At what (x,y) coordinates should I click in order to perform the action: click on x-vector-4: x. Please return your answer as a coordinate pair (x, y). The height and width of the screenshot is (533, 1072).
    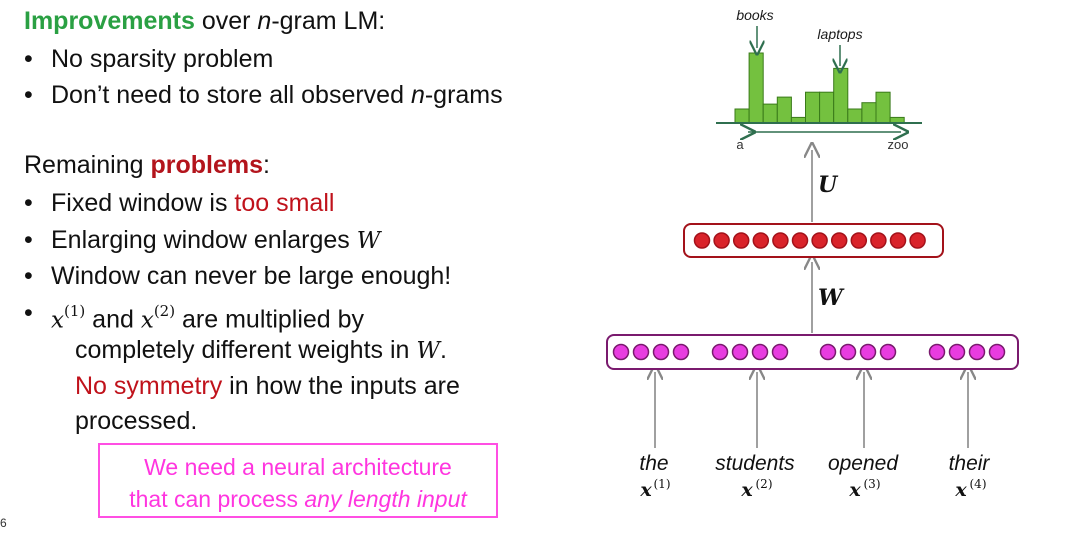
    Looking at the image, I should click on (960, 490).